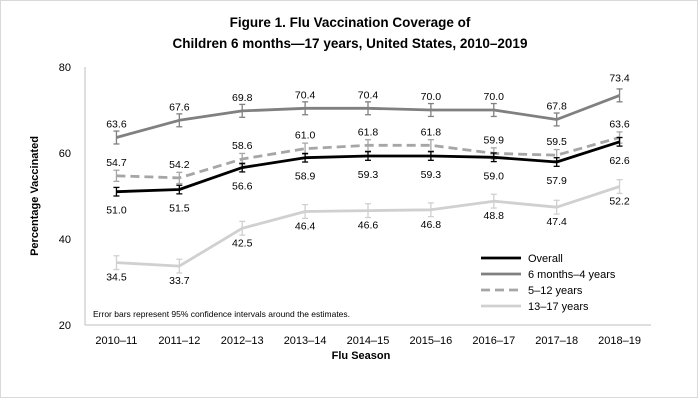 This screenshot has height=411, width=700. I want to click on data-label: 51.5, so click(179, 209).